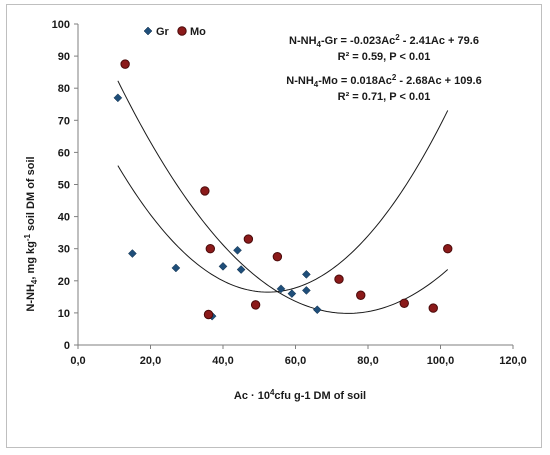 This screenshot has width=550, height=455. I want to click on equation-gr-part-b: -Gr = -0.023Ac, so click(358, 41).